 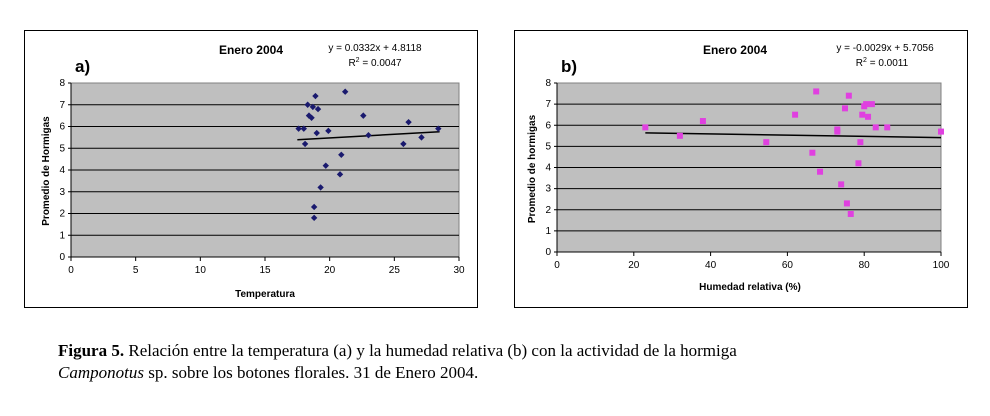 What do you see at coordinates (750, 287) in the screenshot?
I see `x-axis-label: Humedad relativa (%)` at bounding box center [750, 287].